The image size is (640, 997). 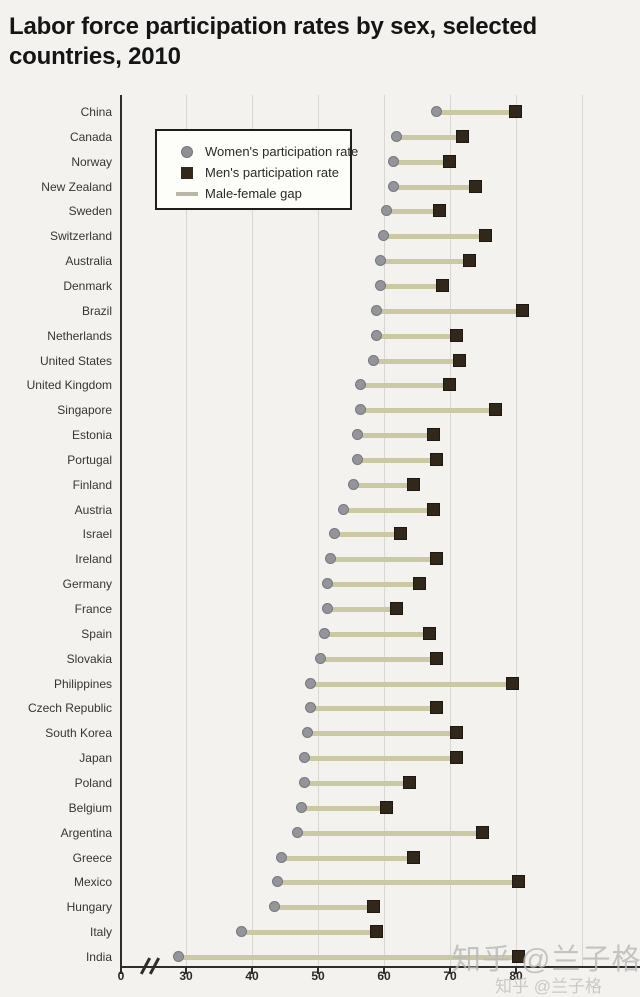 What do you see at coordinates (96, 633) in the screenshot?
I see `country-label: Spain` at bounding box center [96, 633].